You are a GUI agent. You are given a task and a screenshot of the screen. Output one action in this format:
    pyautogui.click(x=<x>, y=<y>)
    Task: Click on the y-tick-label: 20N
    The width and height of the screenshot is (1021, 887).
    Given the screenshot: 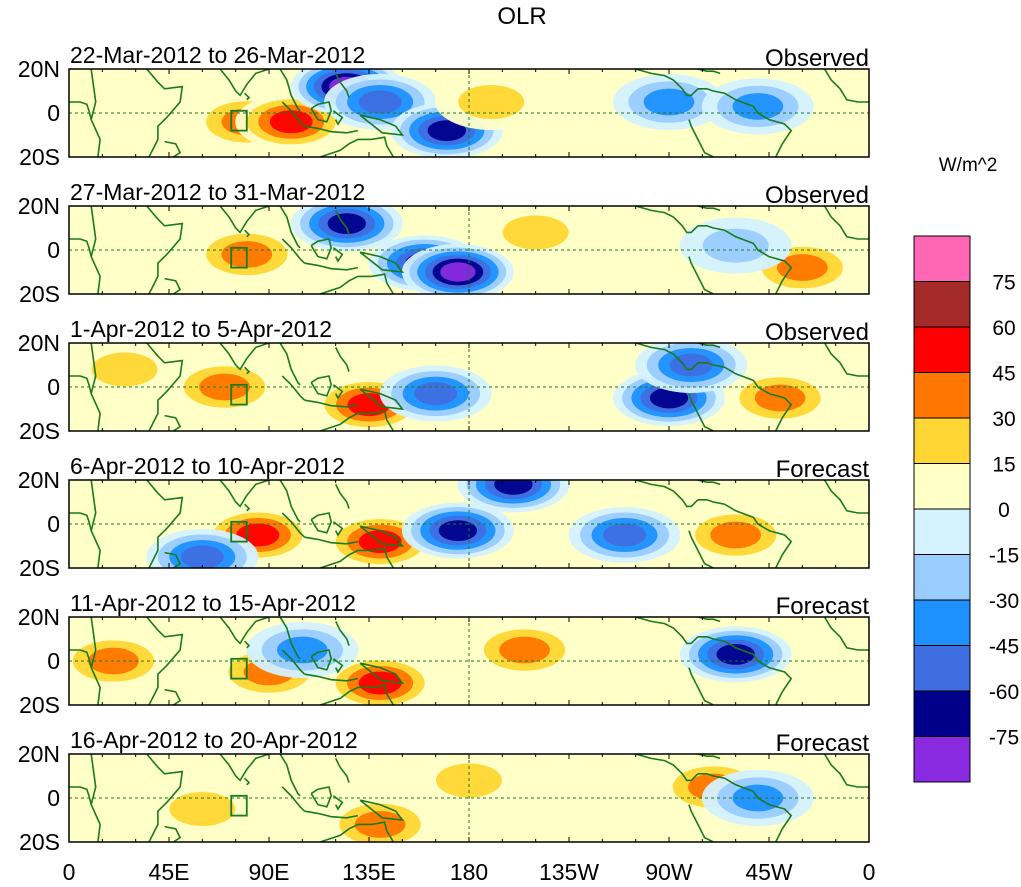 What is the action you would take?
    pyautogui.click(x=39, y=754)
    